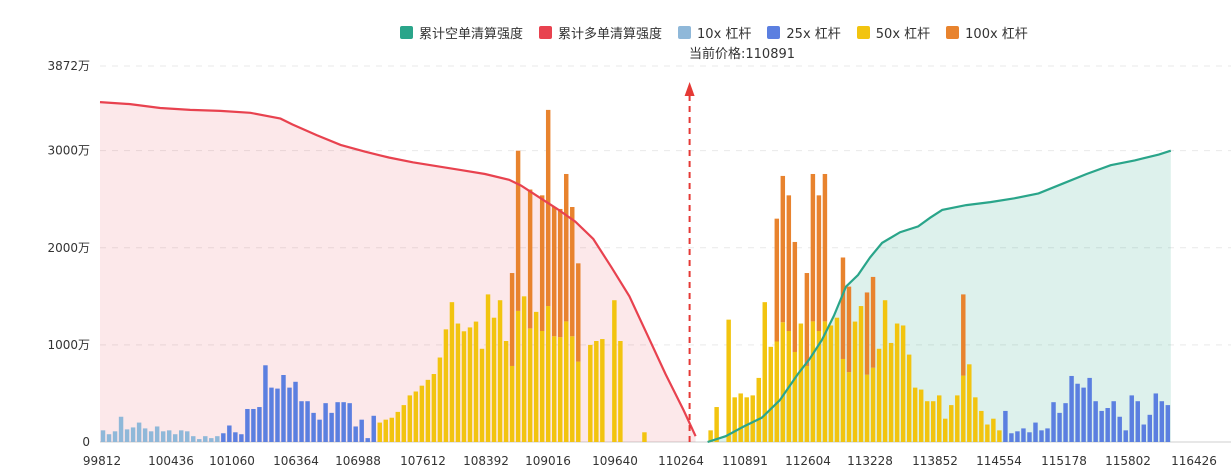  Describe the element at coordinates (935, 461) in the screenshot. I see `x-tick-label: 113852` at that location.